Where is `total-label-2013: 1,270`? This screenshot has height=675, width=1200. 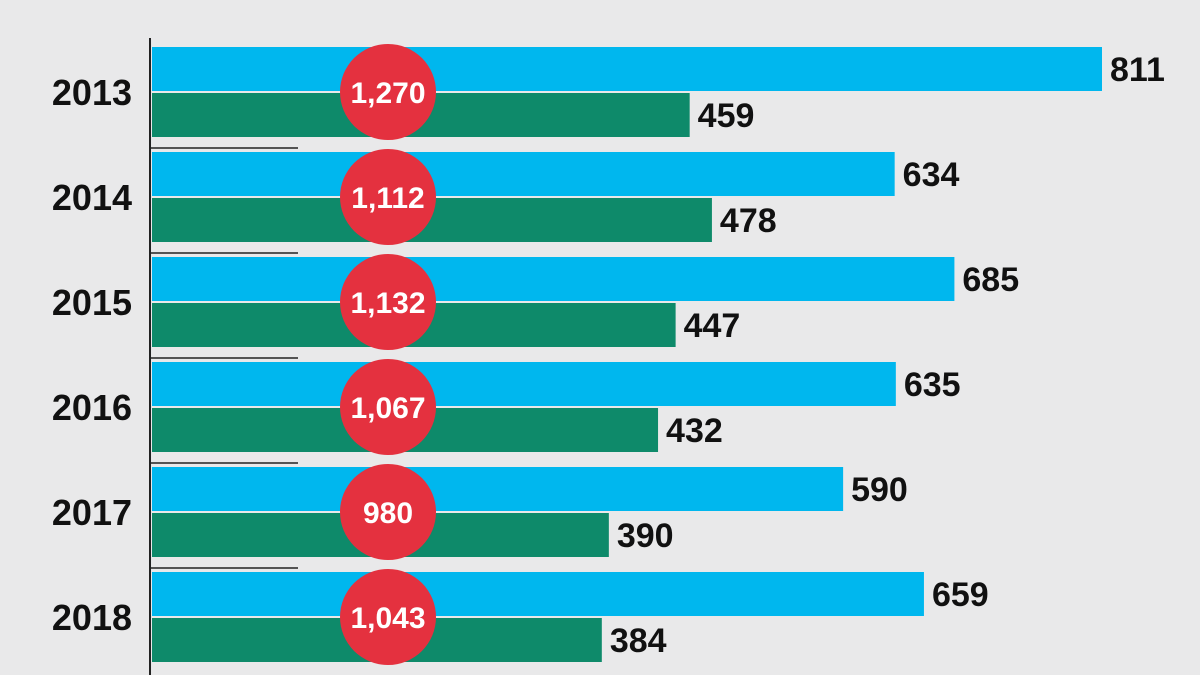 total-label-2013: 1,270 is located at coordinates (387, 93).